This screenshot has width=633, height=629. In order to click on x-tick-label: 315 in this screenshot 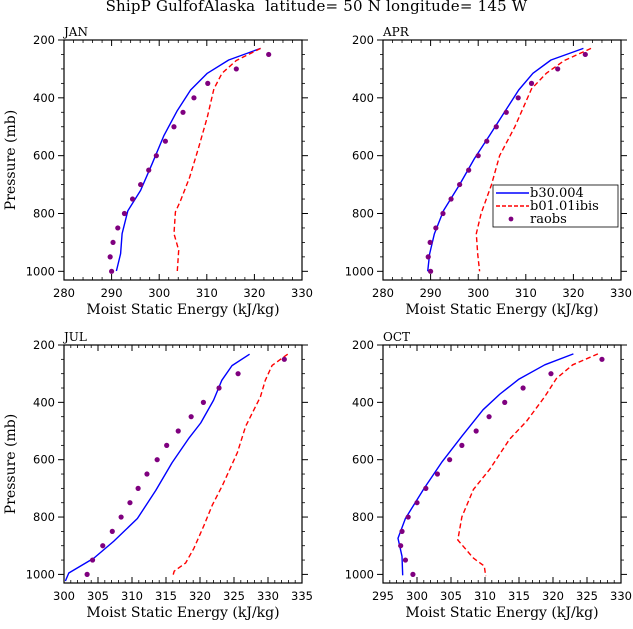, I will do `click(519, 596)`.